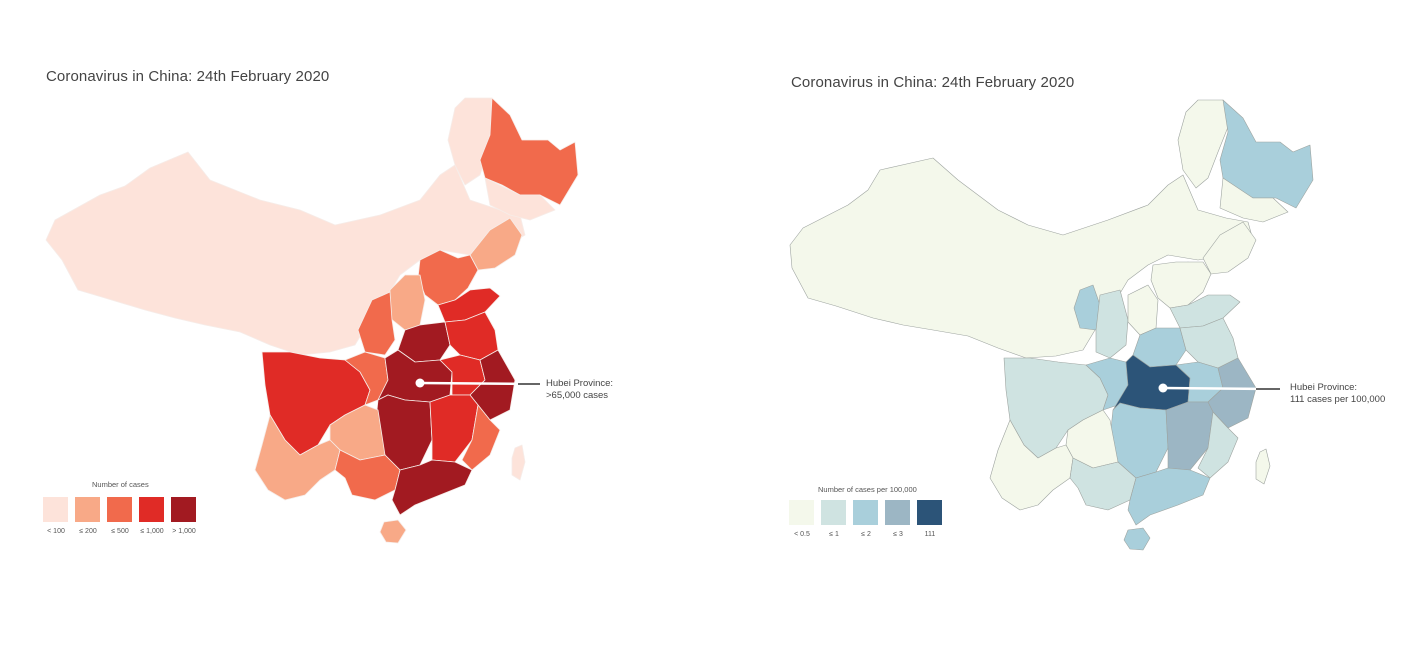  I want to click on per-capita-legend-label-2: ≤ 1, so click(834, 534).